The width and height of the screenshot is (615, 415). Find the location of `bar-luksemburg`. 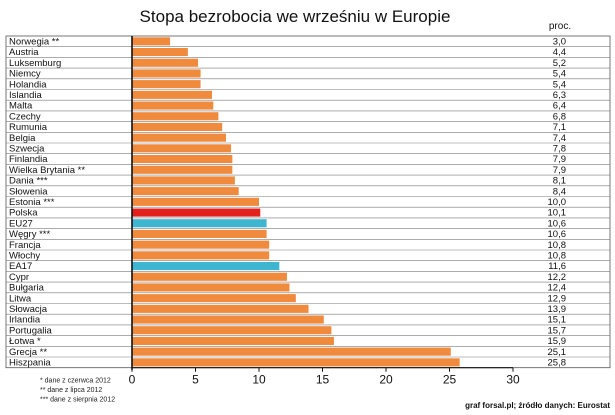

bar-luksemburg is located at coordinates (165, 62).